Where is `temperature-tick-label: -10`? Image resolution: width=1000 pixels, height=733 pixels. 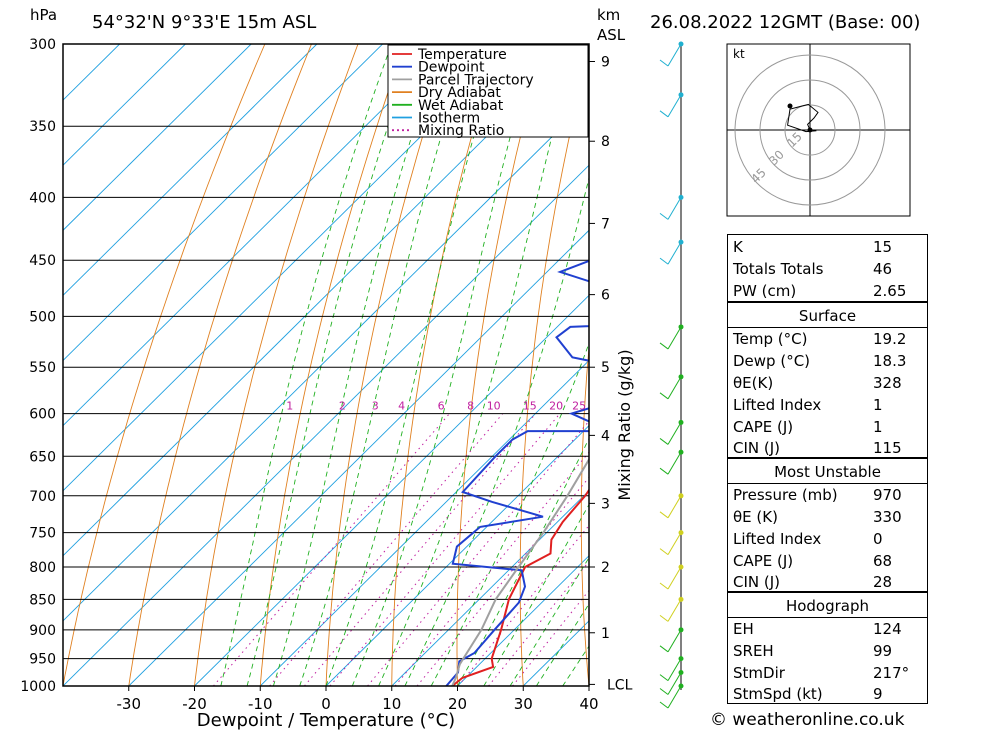
temperature-tick-label: -10 is located at coordinates (260, 704).